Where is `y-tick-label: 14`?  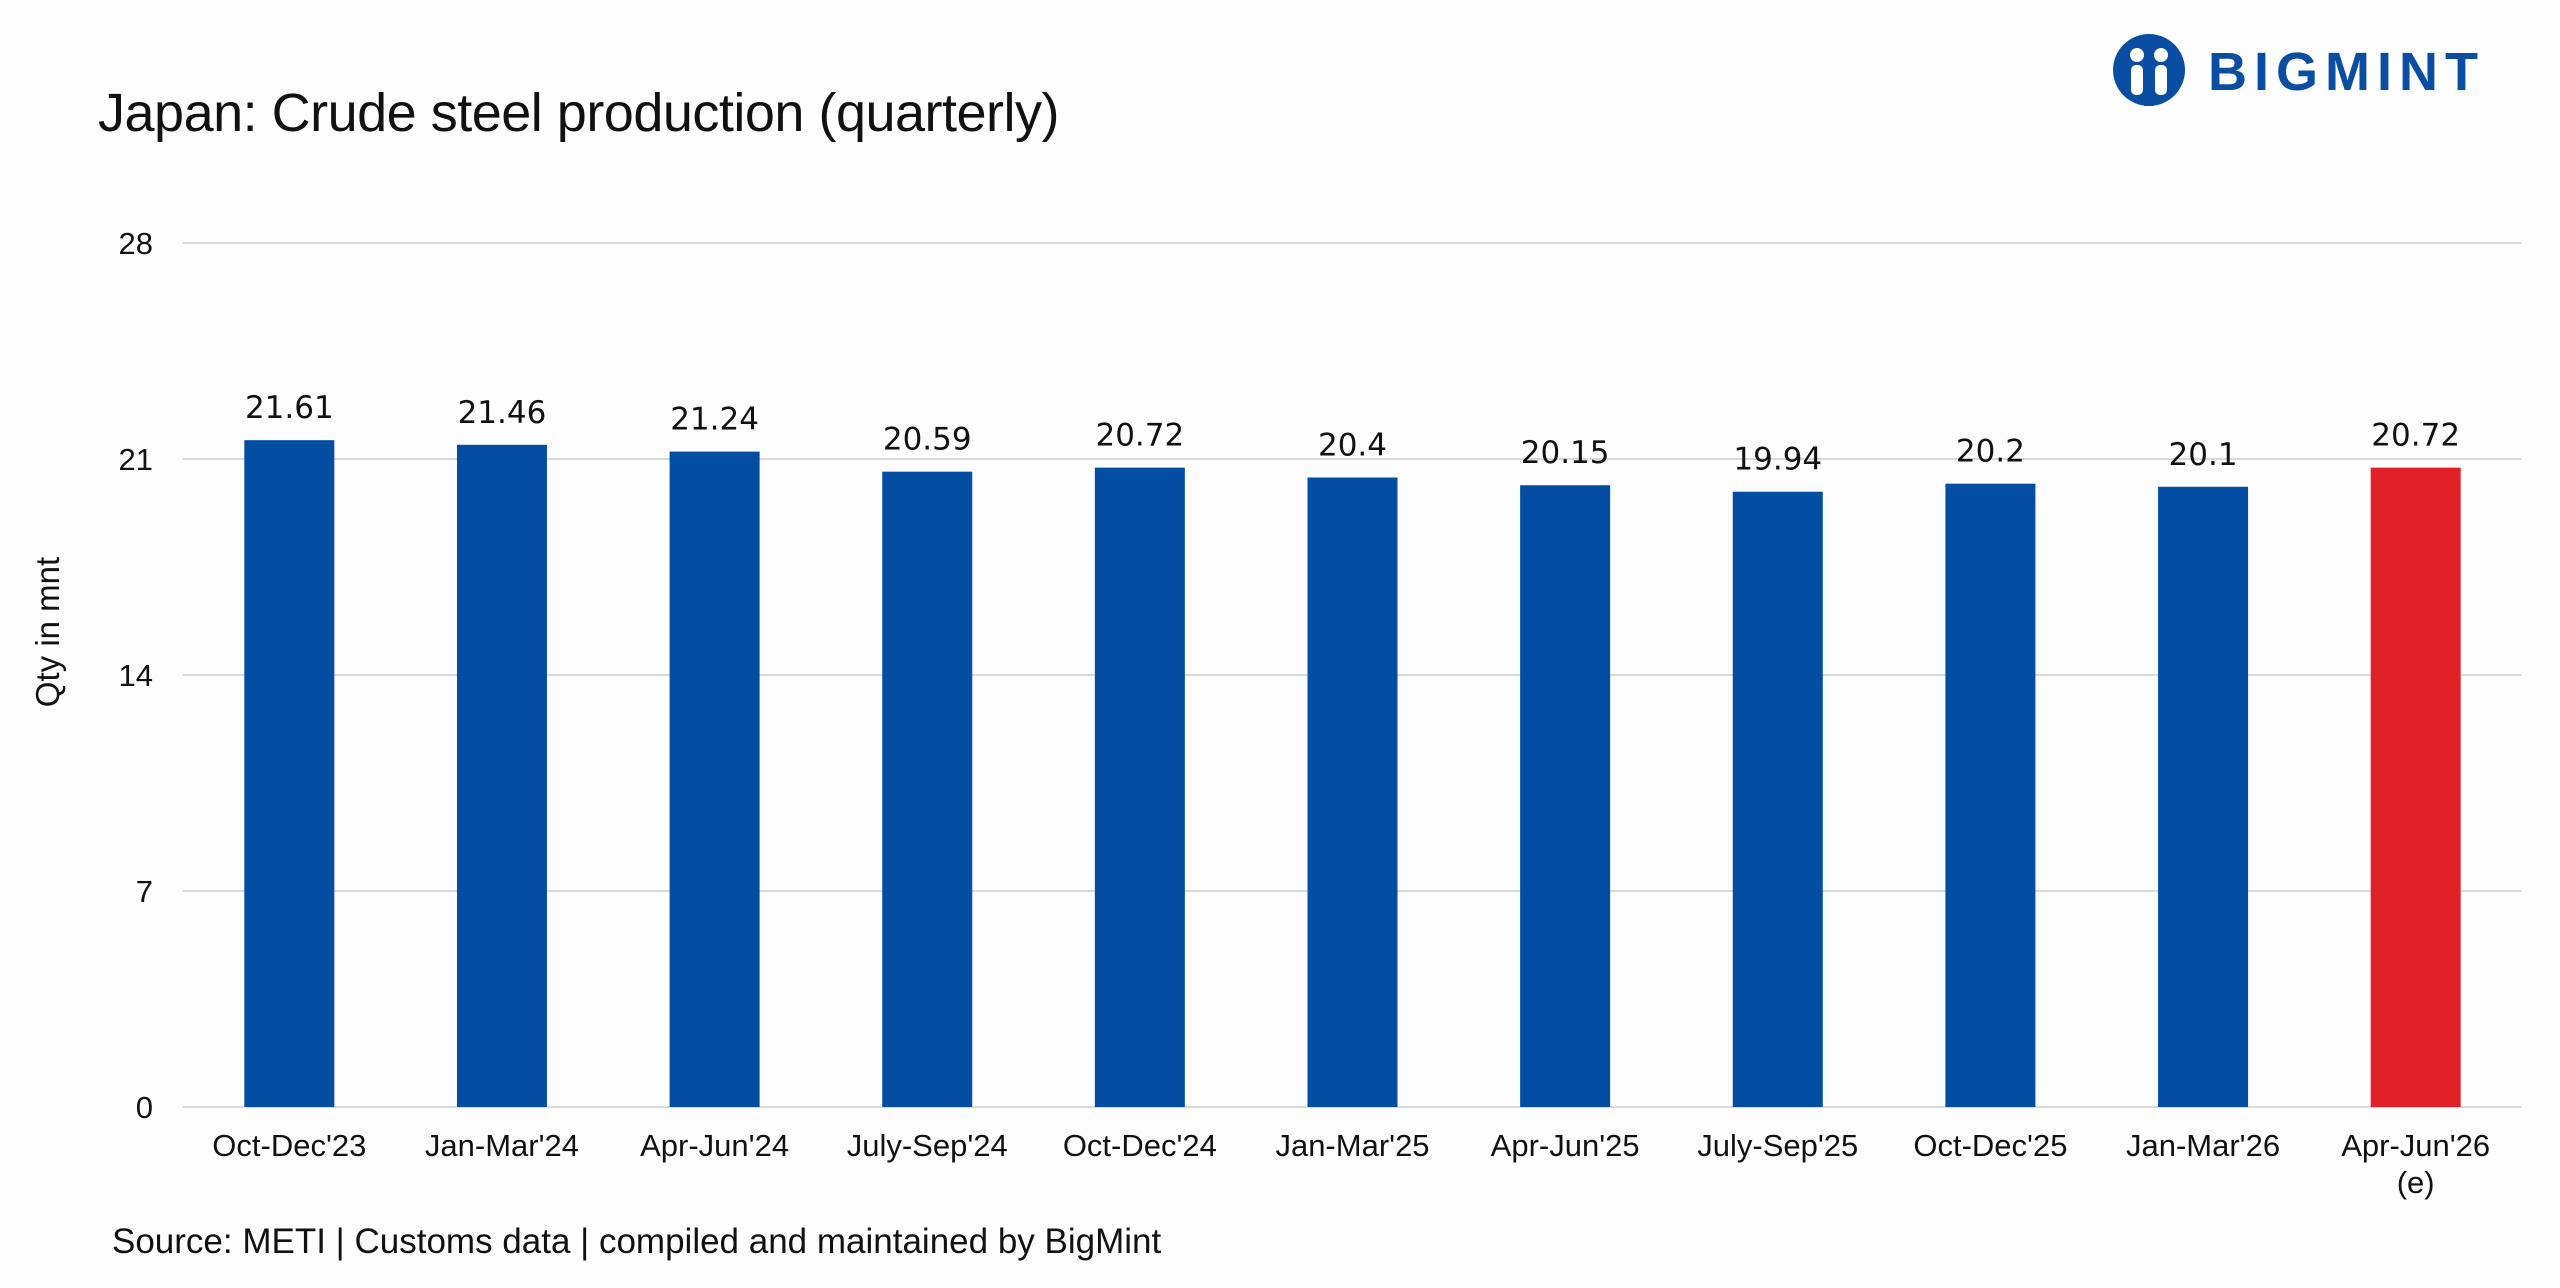 y-tick-label: 14 is located at coordinates (136, 675).